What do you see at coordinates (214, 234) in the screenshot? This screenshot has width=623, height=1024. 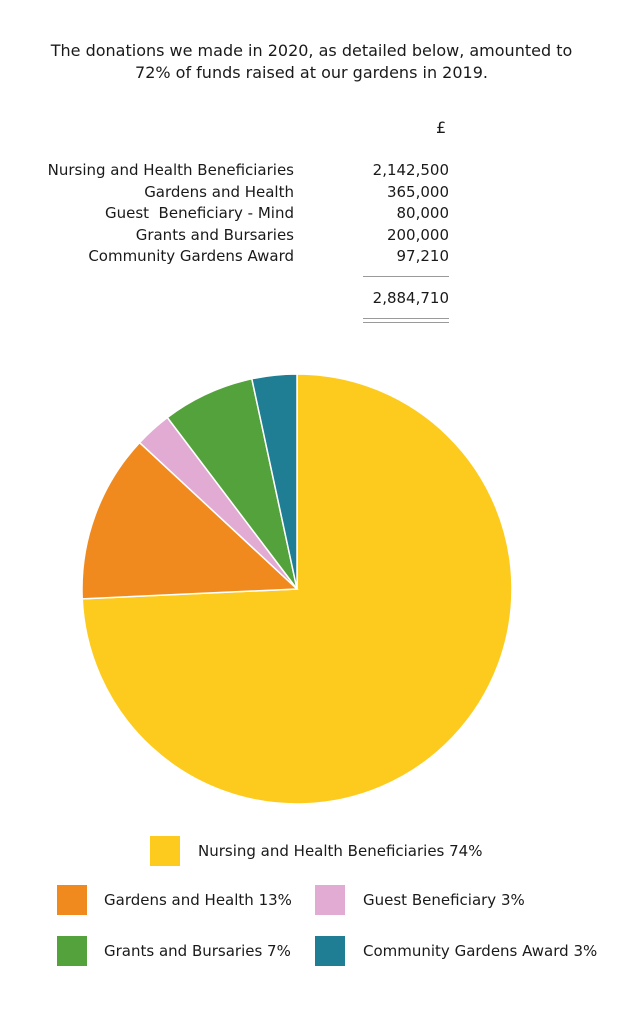 I see `row-label: Grants and Bursaries` at bounding box center [214, 234].